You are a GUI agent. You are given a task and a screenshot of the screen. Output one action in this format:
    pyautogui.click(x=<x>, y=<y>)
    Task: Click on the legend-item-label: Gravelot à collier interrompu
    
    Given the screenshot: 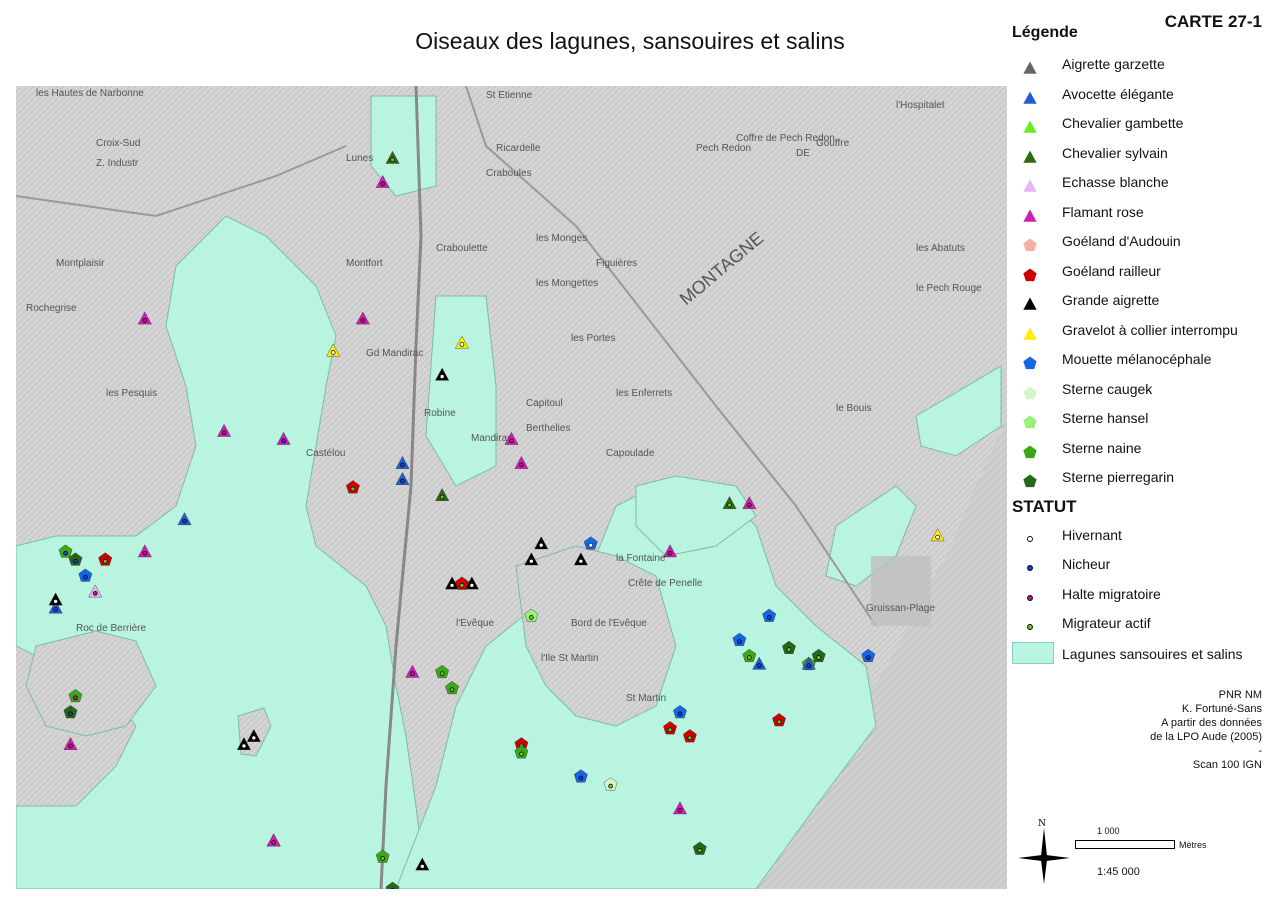 What is the action you would take?
    pyautogui.click(x=1150, y=329)
    